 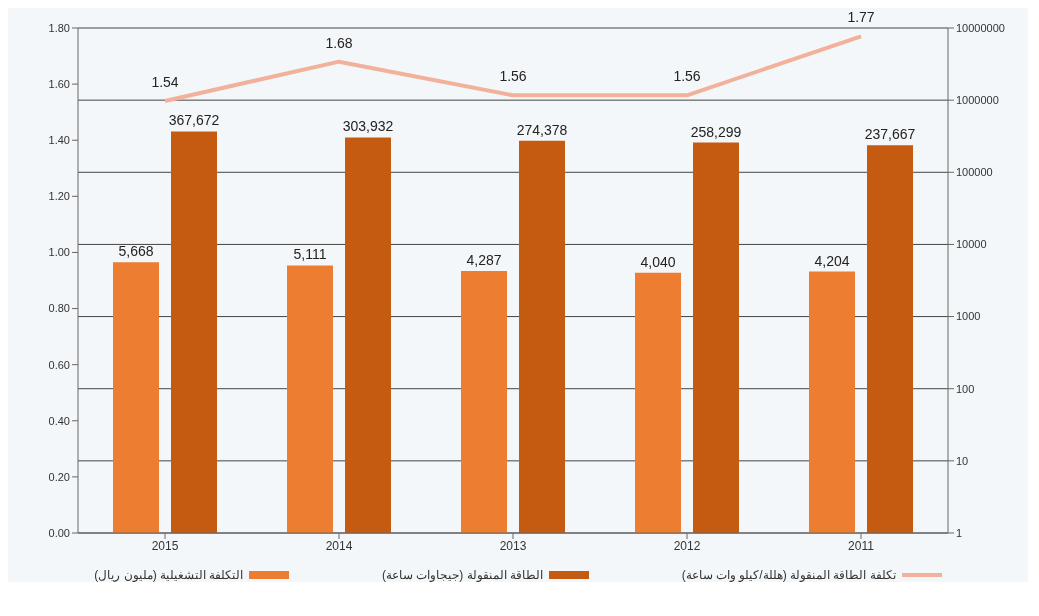 What do you see at coordinates (194, 120) in the screenshot?
I see `data-label: 367,672` at bounding box center [194, 120].